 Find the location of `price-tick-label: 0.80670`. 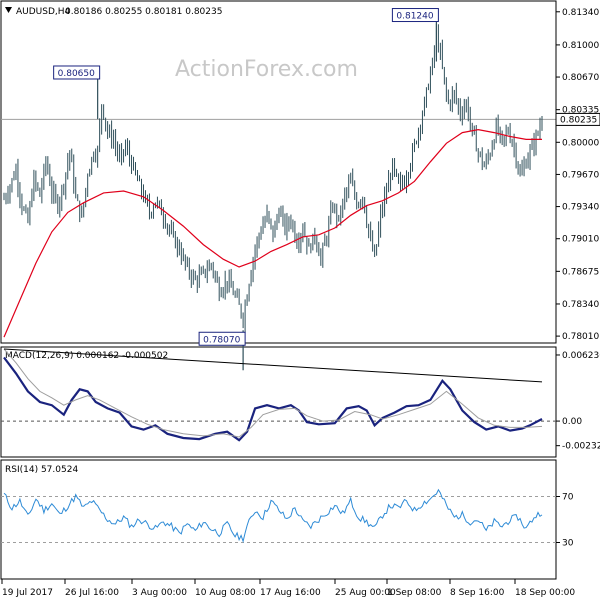

price-tick-label: 0.80670 is located at coordinates (580, 78).